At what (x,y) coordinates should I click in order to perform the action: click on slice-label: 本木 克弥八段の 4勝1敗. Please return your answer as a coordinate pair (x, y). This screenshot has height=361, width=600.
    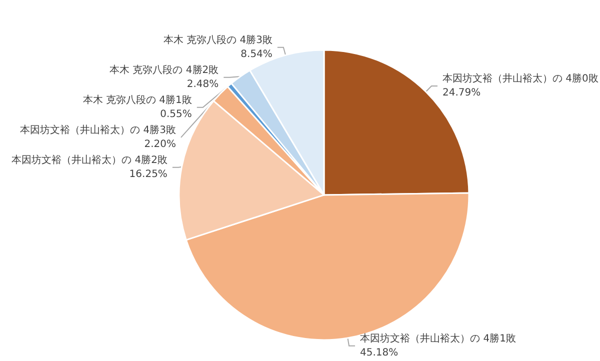
    Looking at the image, I should click on (137, 100).